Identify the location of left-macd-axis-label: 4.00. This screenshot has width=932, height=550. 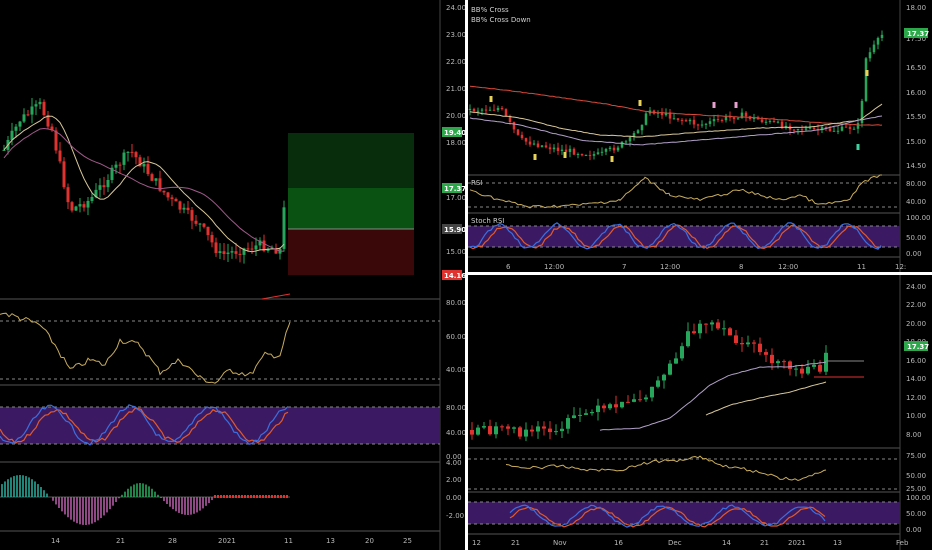
(454, 463).